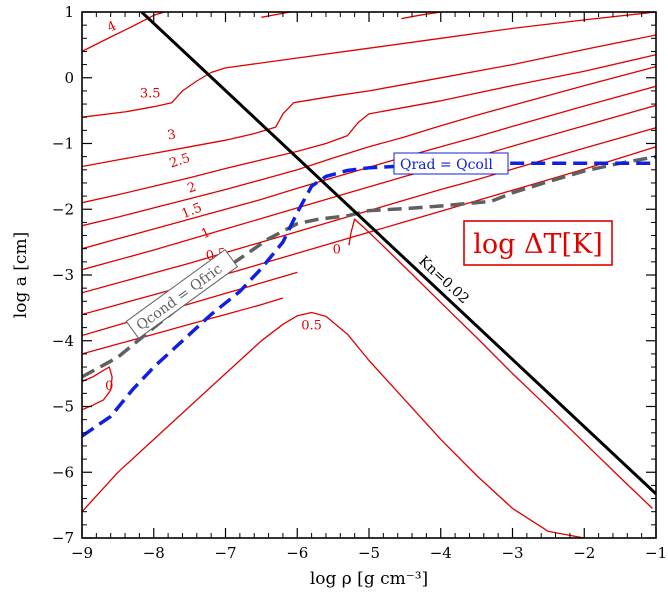 The width and height of the screenshot is (668, 596). Describe the element at coordinates (63, 472) in the screenshot. I see `y-tick-label: −6` at that location.